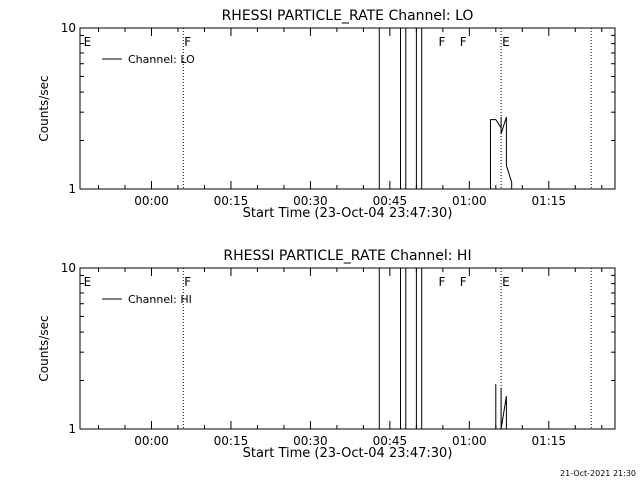 This screenshot has width=640, height=480. Describe the element at coordinates (160, 299) in the screenshot. I see `legend-label: Channel: HI` at that location.